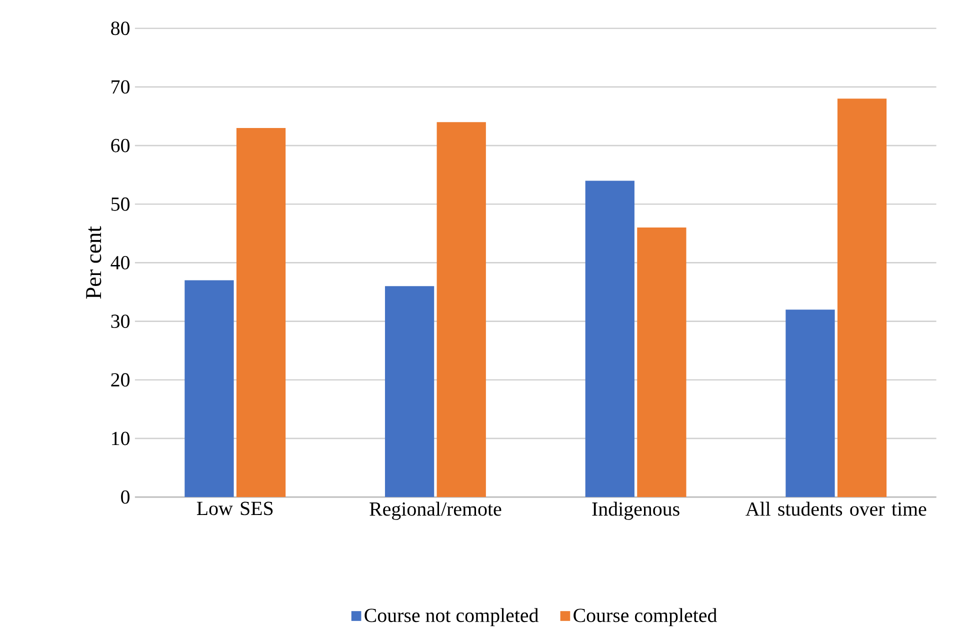  What do you see at coordinates (121, 87) in the screenshot?
I see `y-tick-label: 70` at bounding box center [121, 87].